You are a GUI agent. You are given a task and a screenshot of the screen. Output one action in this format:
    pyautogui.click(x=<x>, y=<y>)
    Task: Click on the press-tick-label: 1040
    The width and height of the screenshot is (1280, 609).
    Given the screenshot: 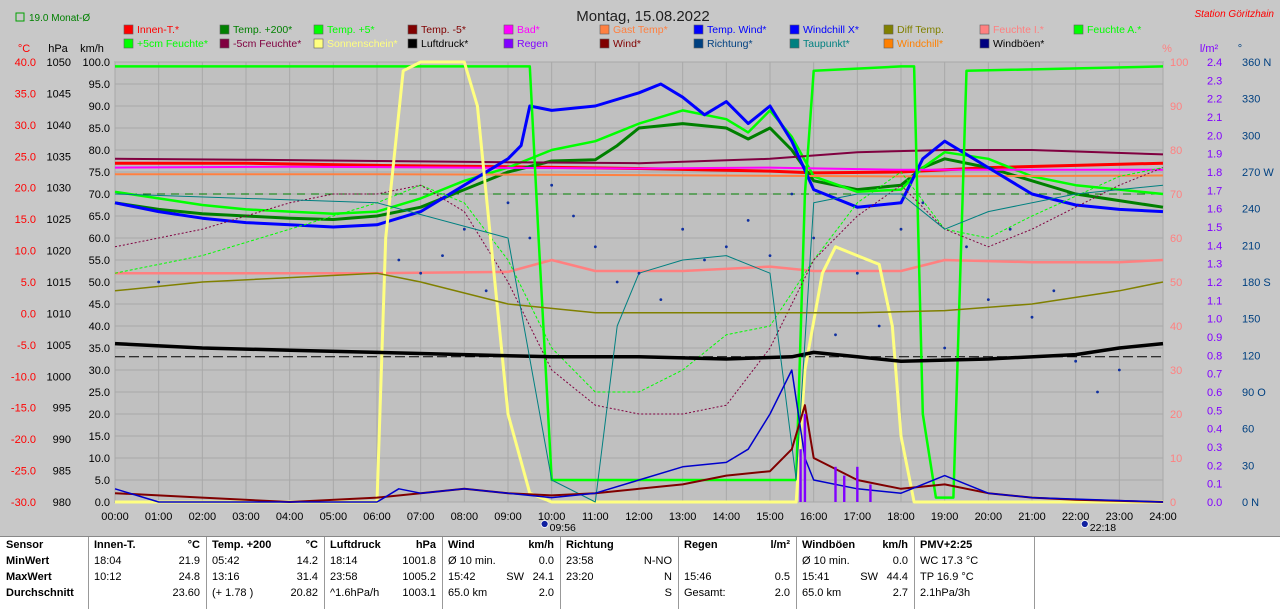 What is the action you would take?
    pyautogui.click(x=59, y=126)
    